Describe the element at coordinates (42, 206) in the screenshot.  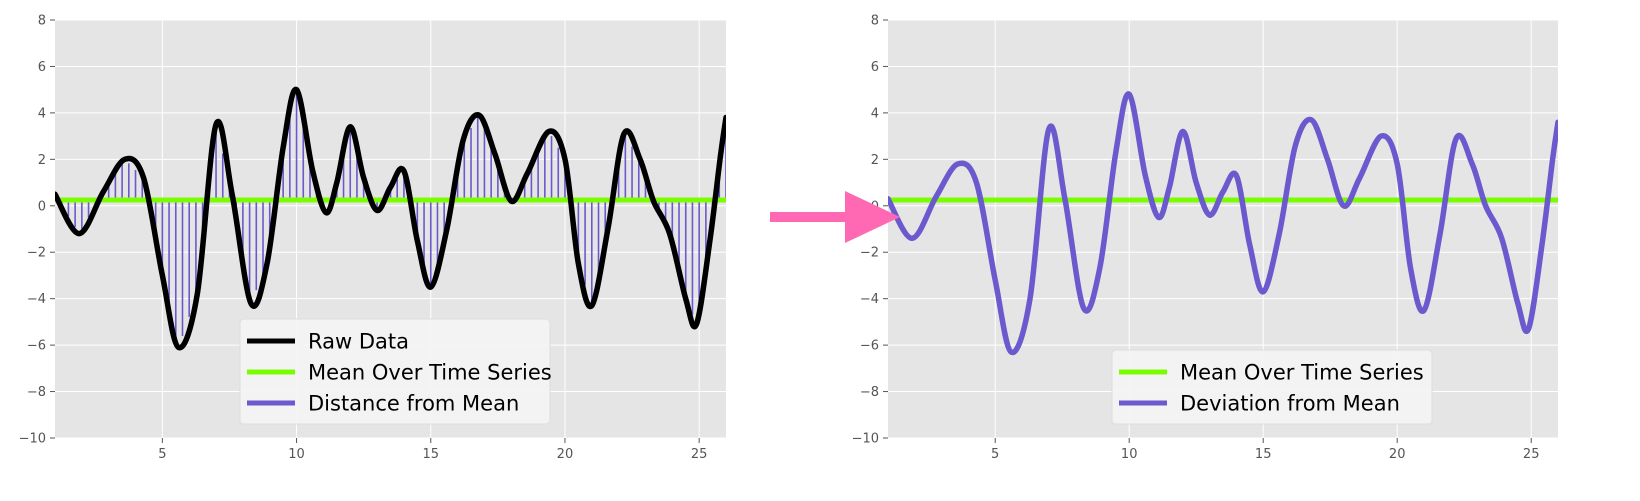
I see `y-tick-label: 0` at that location.